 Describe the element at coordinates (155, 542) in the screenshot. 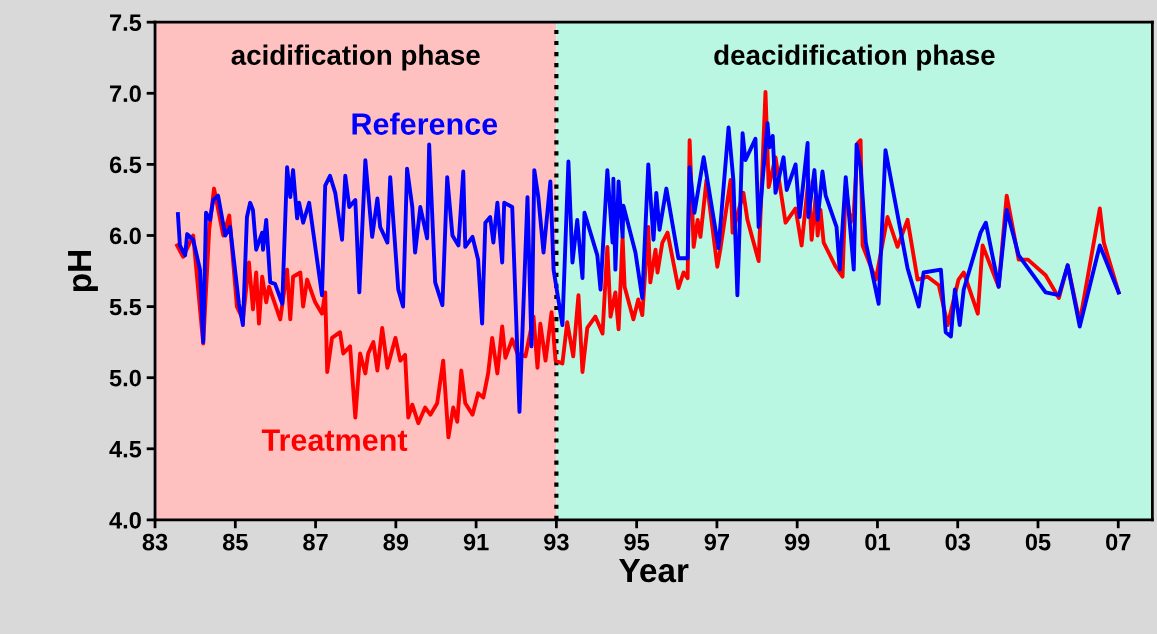

I see `x-tick-label: 83` at that location.